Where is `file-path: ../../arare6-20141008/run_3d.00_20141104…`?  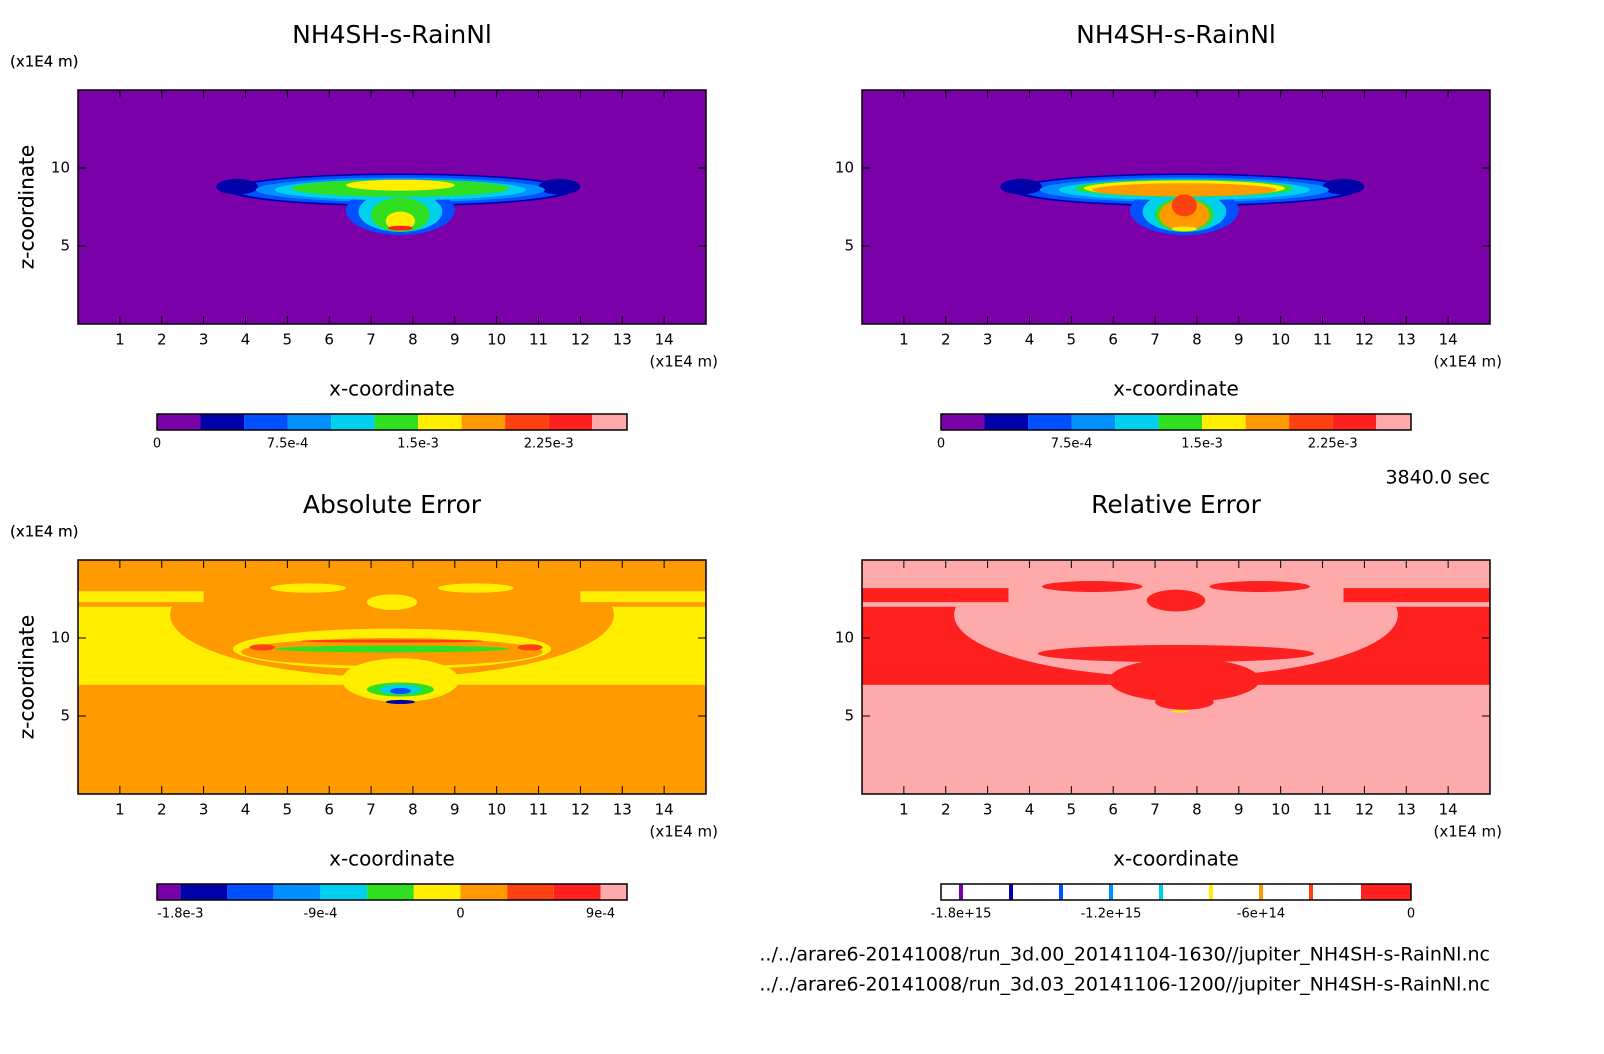
file-path: ../../arare6-20141008/run_3d.00_20141104… is located at coordinates (1124, 955).